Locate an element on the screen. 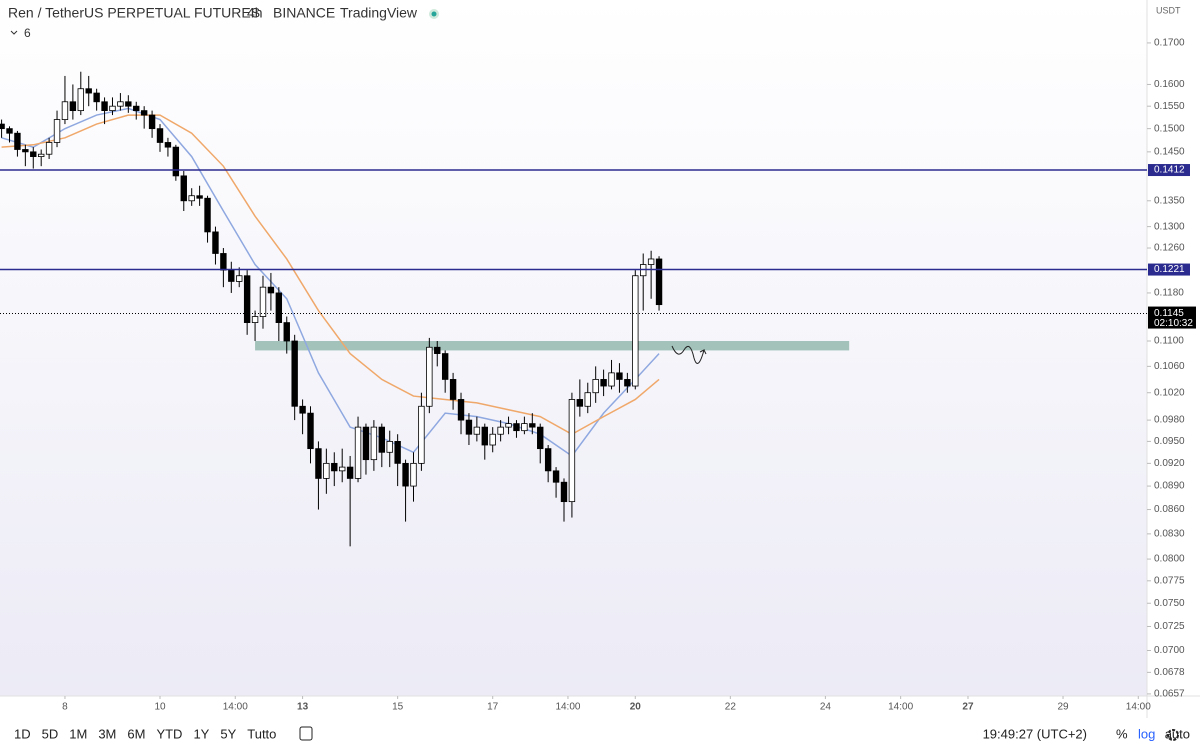  range-button: 1Y is located at coordinates (201, 733).